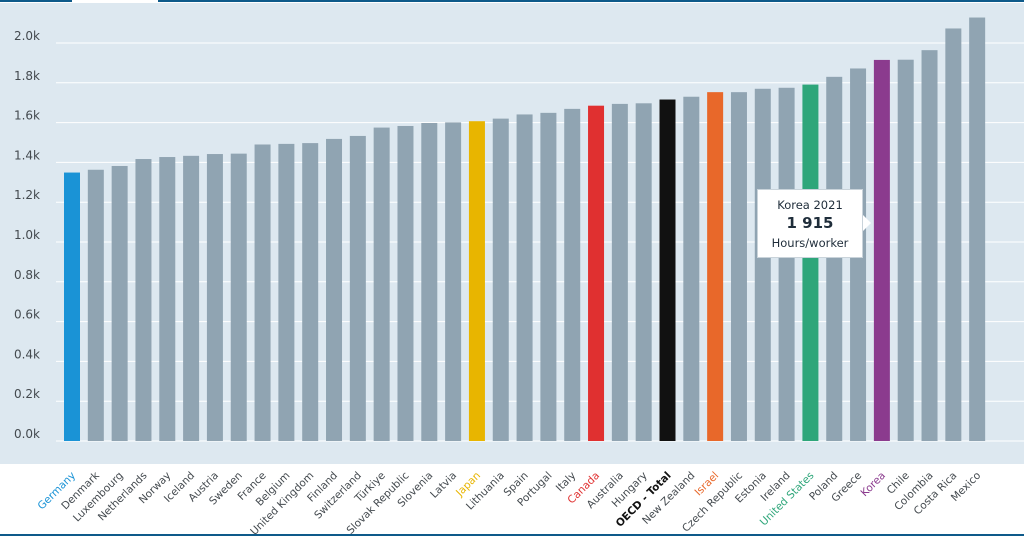 The width and height of the screenshot is (1024, 536). What do you see at coordinates (929, 245) in the screenshot?
I see `bar-colombia` at bounding box center [929, 245].